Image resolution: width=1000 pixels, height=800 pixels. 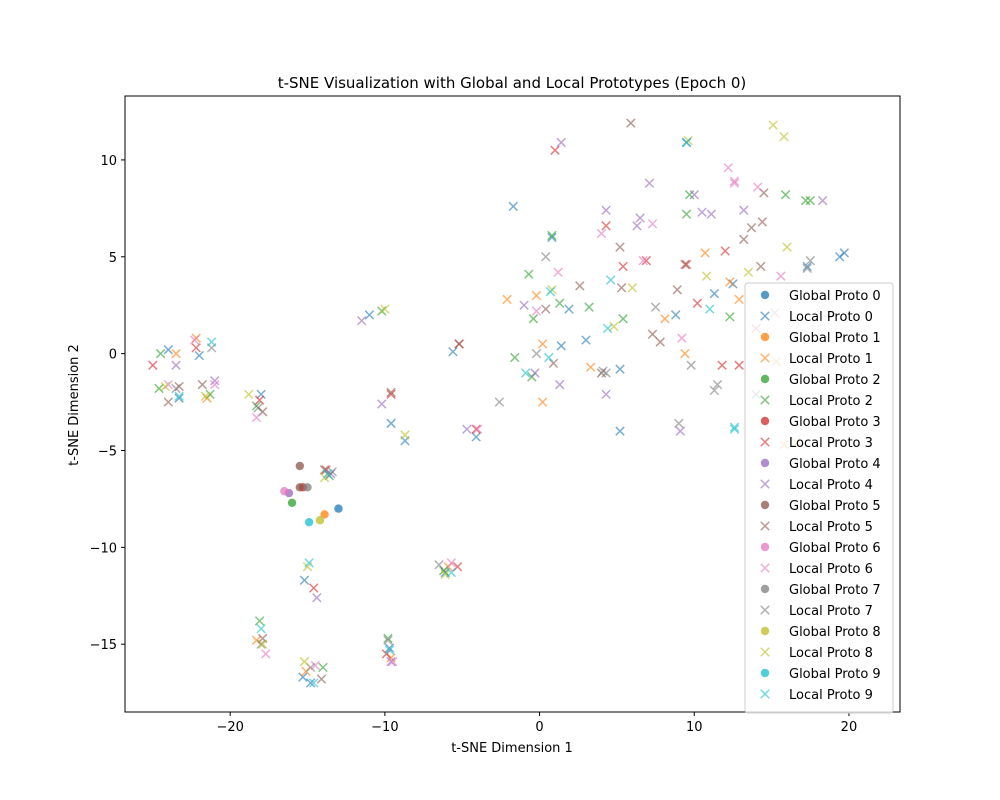 What do you see at coordinates (816, 653) in the screenshot?
I see `legend-item: Local Proto 8` at bounding box center [816, 653].